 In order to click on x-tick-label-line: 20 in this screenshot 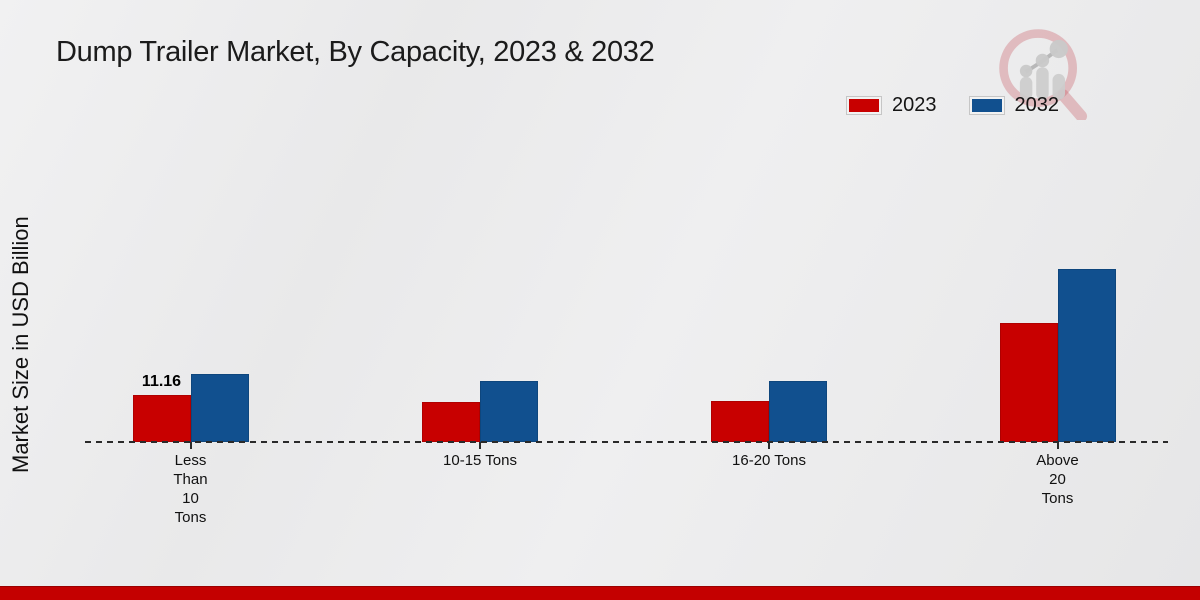, I will do `click(1057, 479)`.